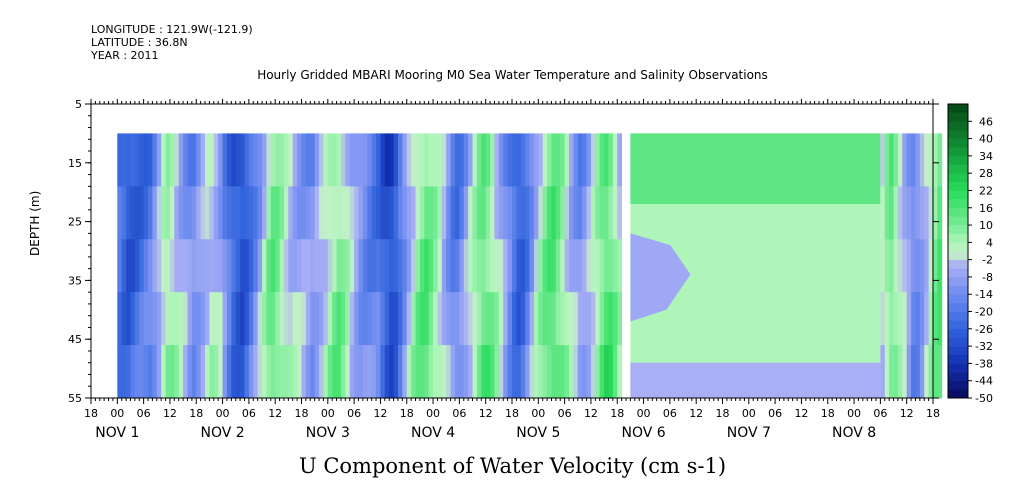 The image size is (1009, 504). Describe the element at coordinates (755, 380) in the screenshot. I see `heatmap-region-bottom` at that location.